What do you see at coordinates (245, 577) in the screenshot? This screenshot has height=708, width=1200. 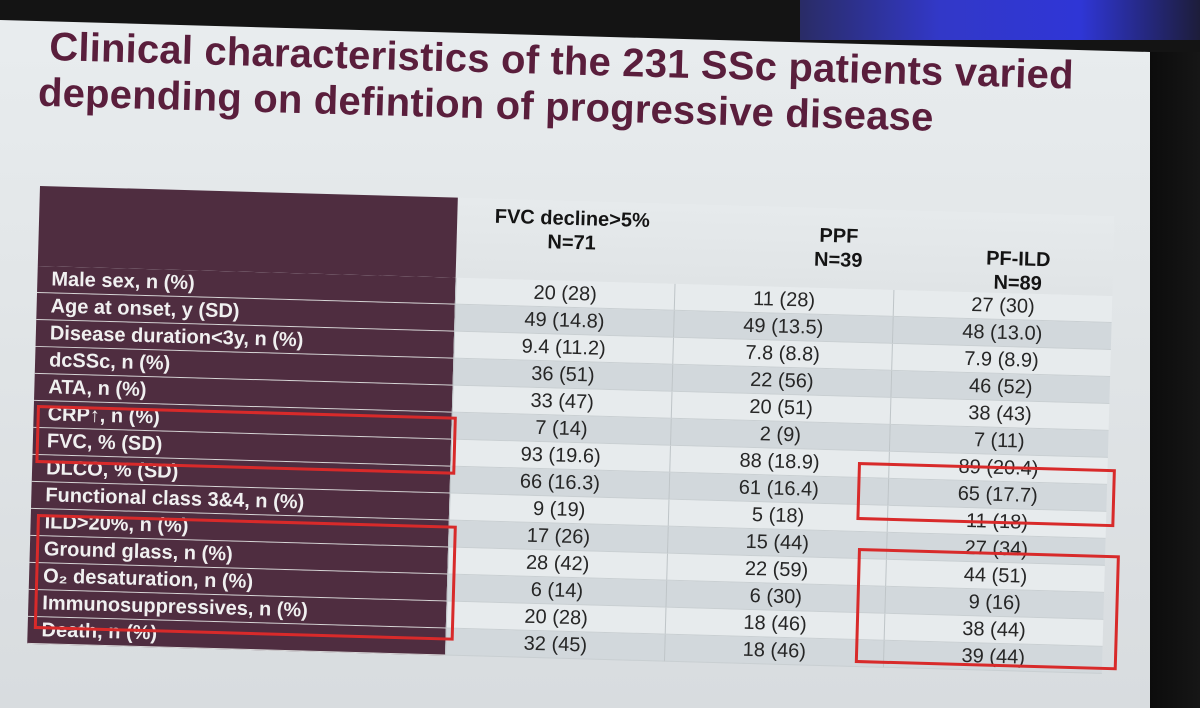 I see `highlight-box-imaging-labels` at bounding box center [245, 577].